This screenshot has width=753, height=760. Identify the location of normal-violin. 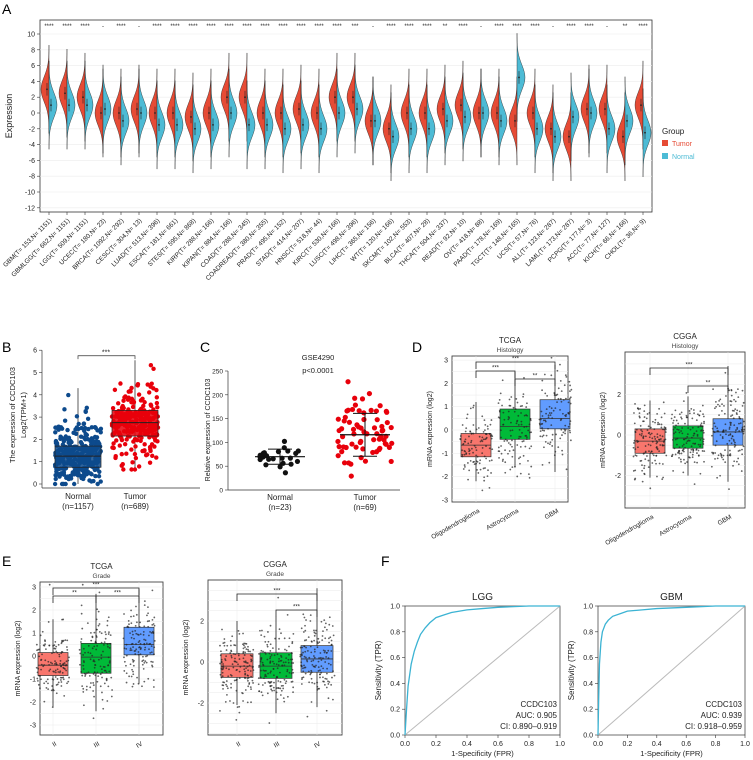
(233, 113).